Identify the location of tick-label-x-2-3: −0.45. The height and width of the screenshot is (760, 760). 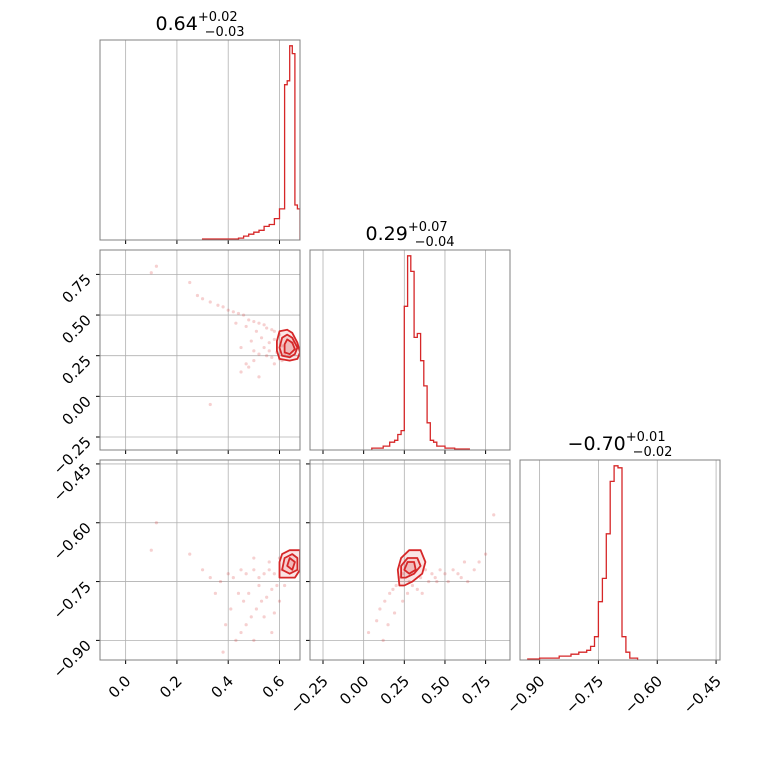
(702, 694).